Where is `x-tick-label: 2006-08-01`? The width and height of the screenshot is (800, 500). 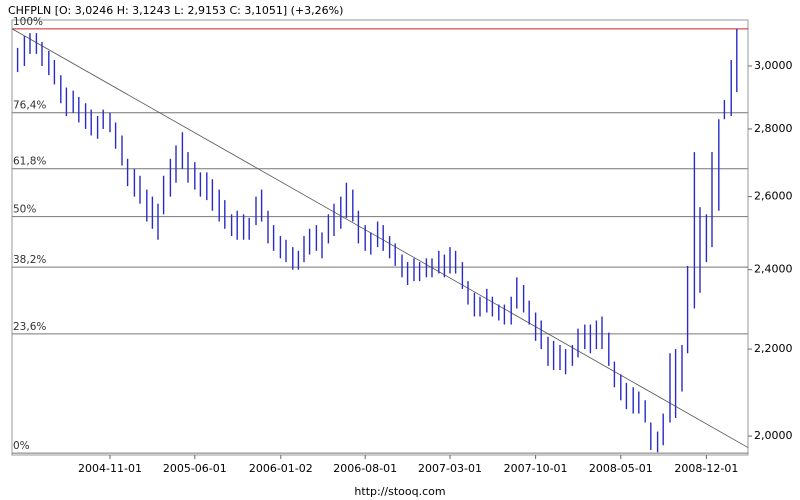
x-tick-label: 2006-08-01 is located at coordinates (365, 468).